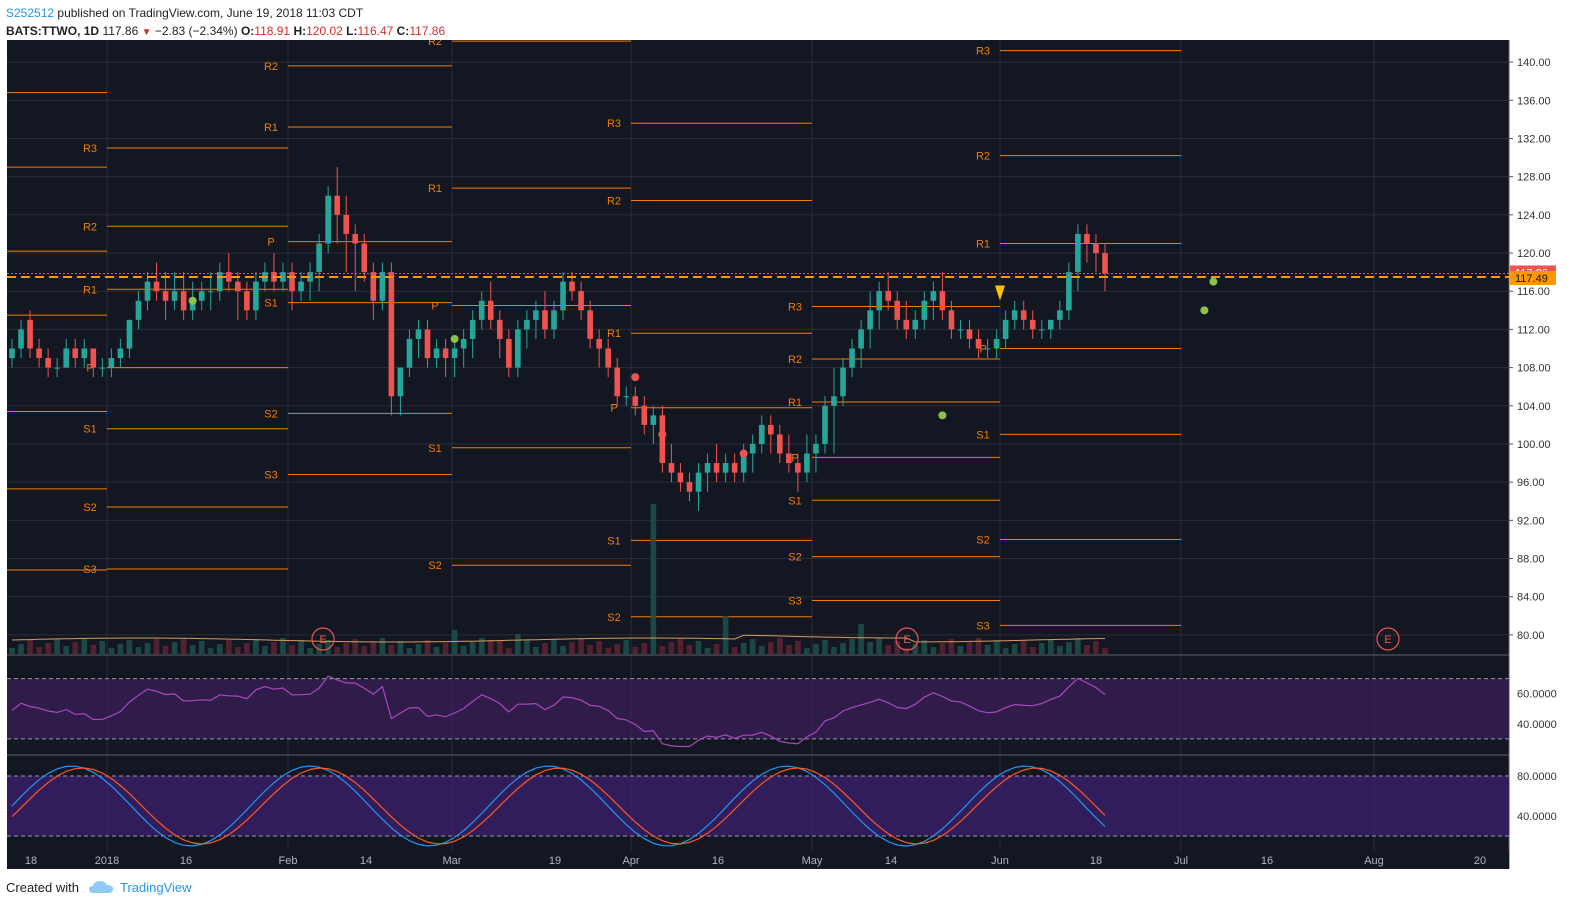  I want to click on price-tick-label: 80.00, so click(1531, 636).